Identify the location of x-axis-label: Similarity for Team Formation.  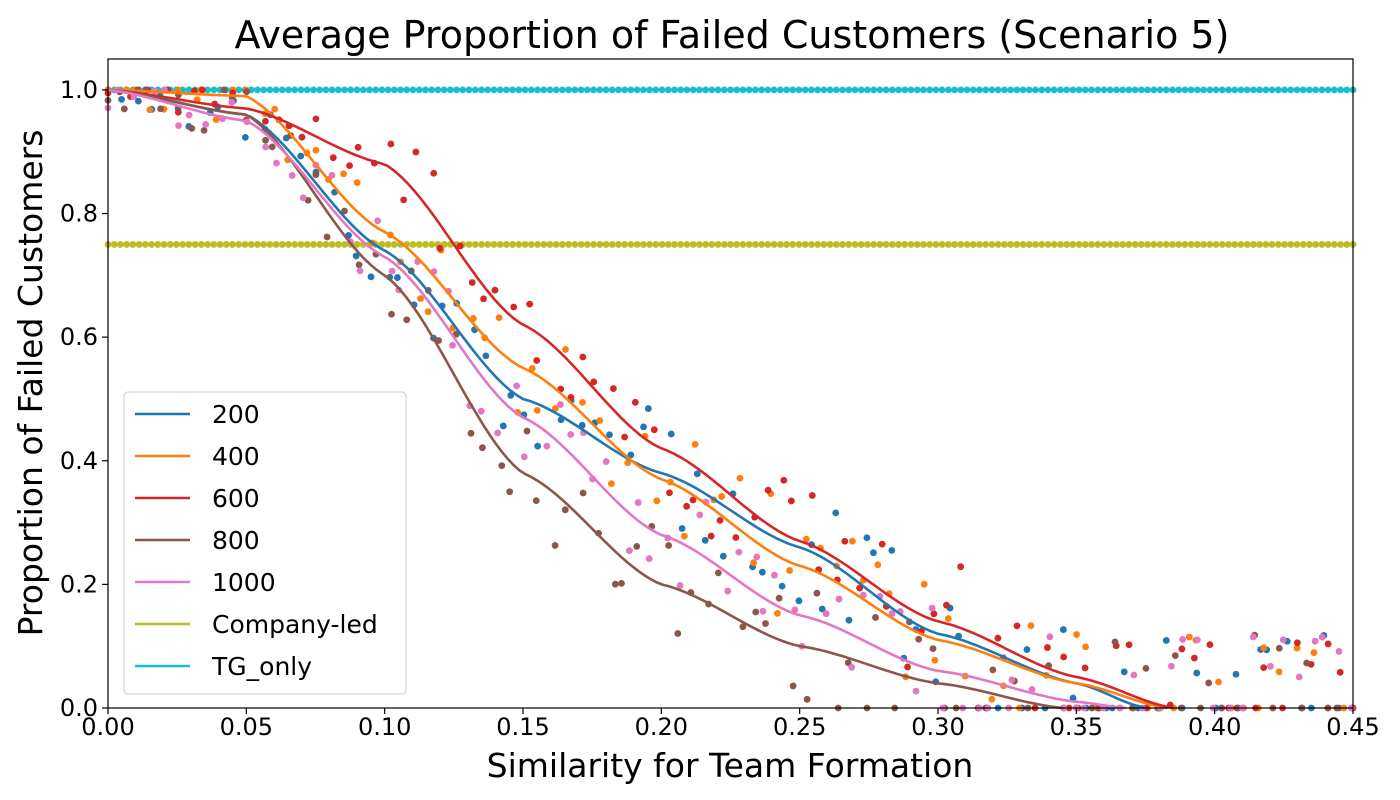
(730, 765).